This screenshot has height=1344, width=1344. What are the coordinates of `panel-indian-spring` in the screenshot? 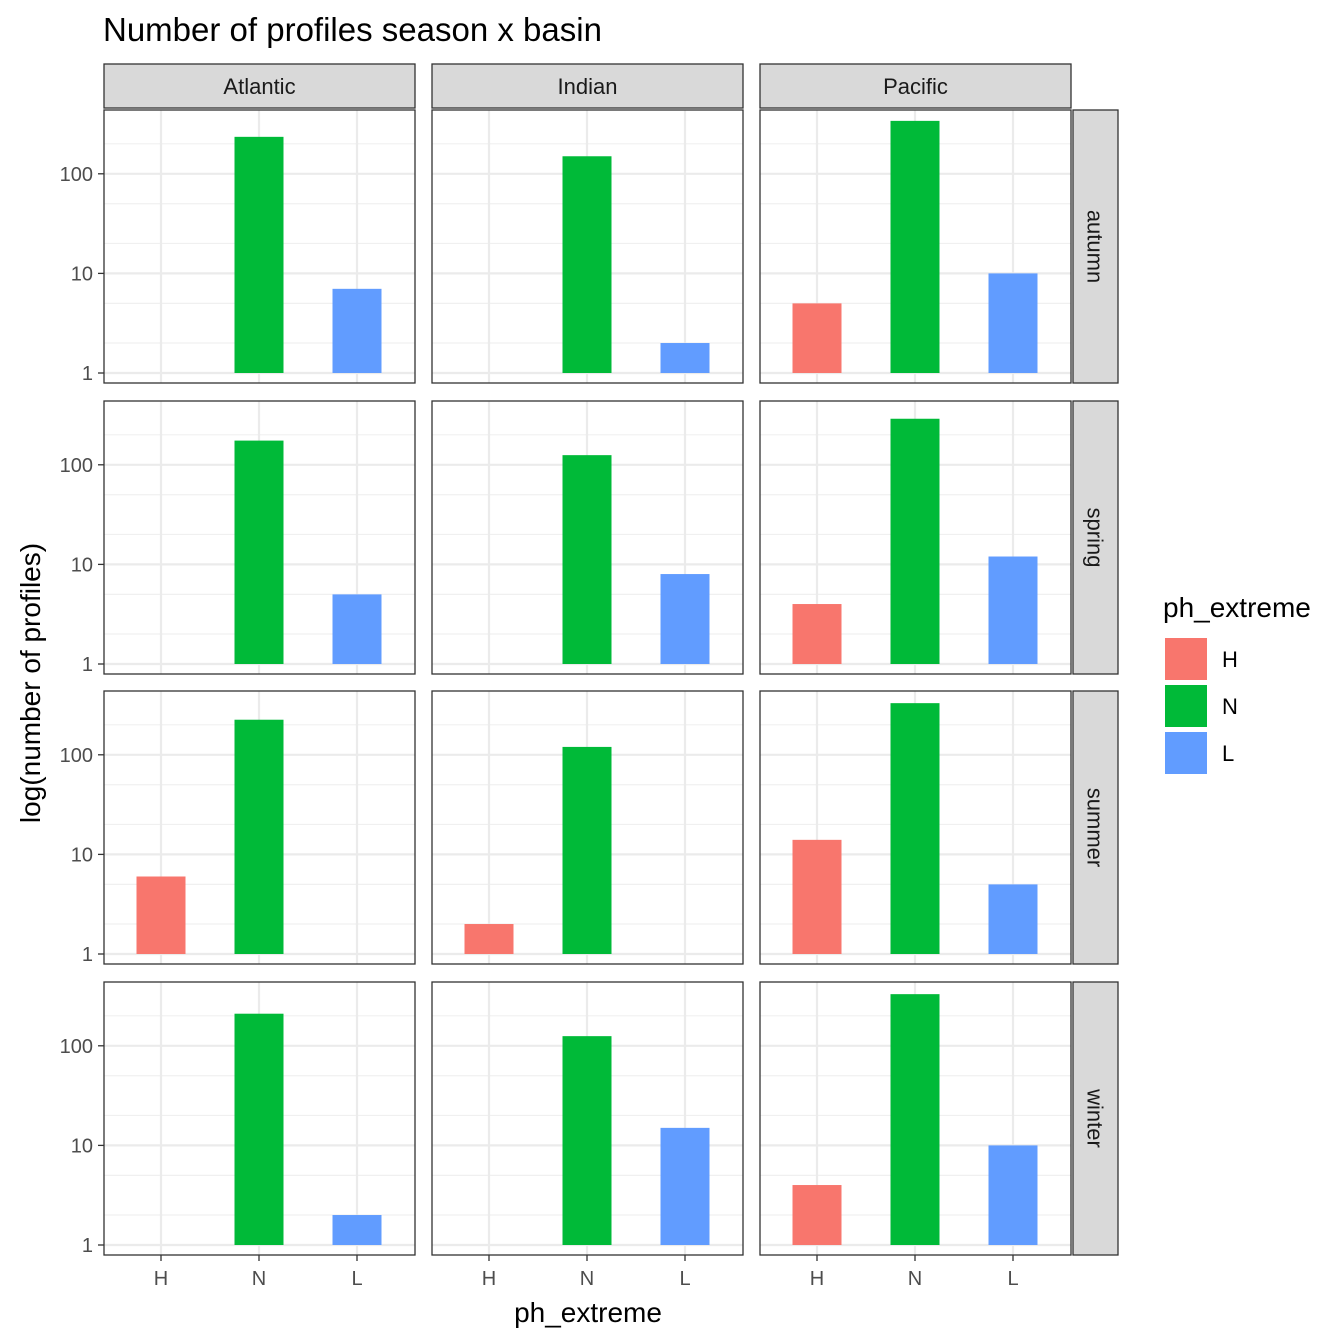 It's located at (587, 537).